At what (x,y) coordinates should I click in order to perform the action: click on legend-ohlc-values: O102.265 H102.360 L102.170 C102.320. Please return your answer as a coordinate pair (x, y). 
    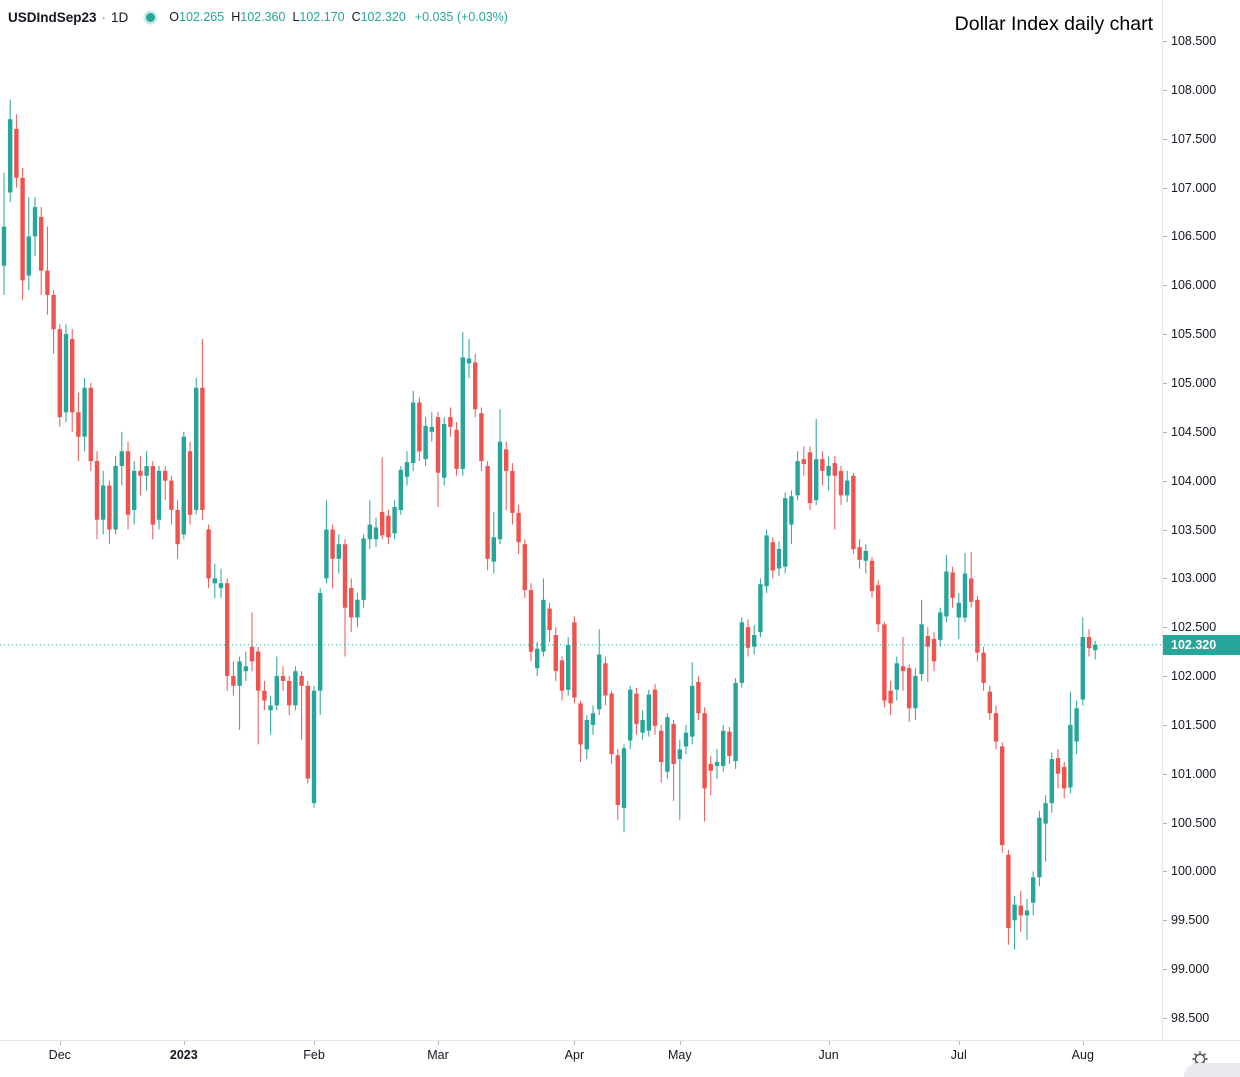
    Looking at the image, I should click on (291, 17).